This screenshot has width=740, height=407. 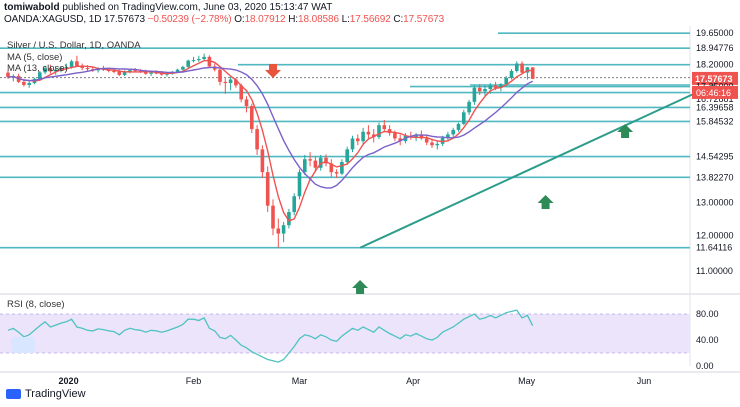 I want to click on price-axis-label: 14.54295, so click(x=715, y=157).